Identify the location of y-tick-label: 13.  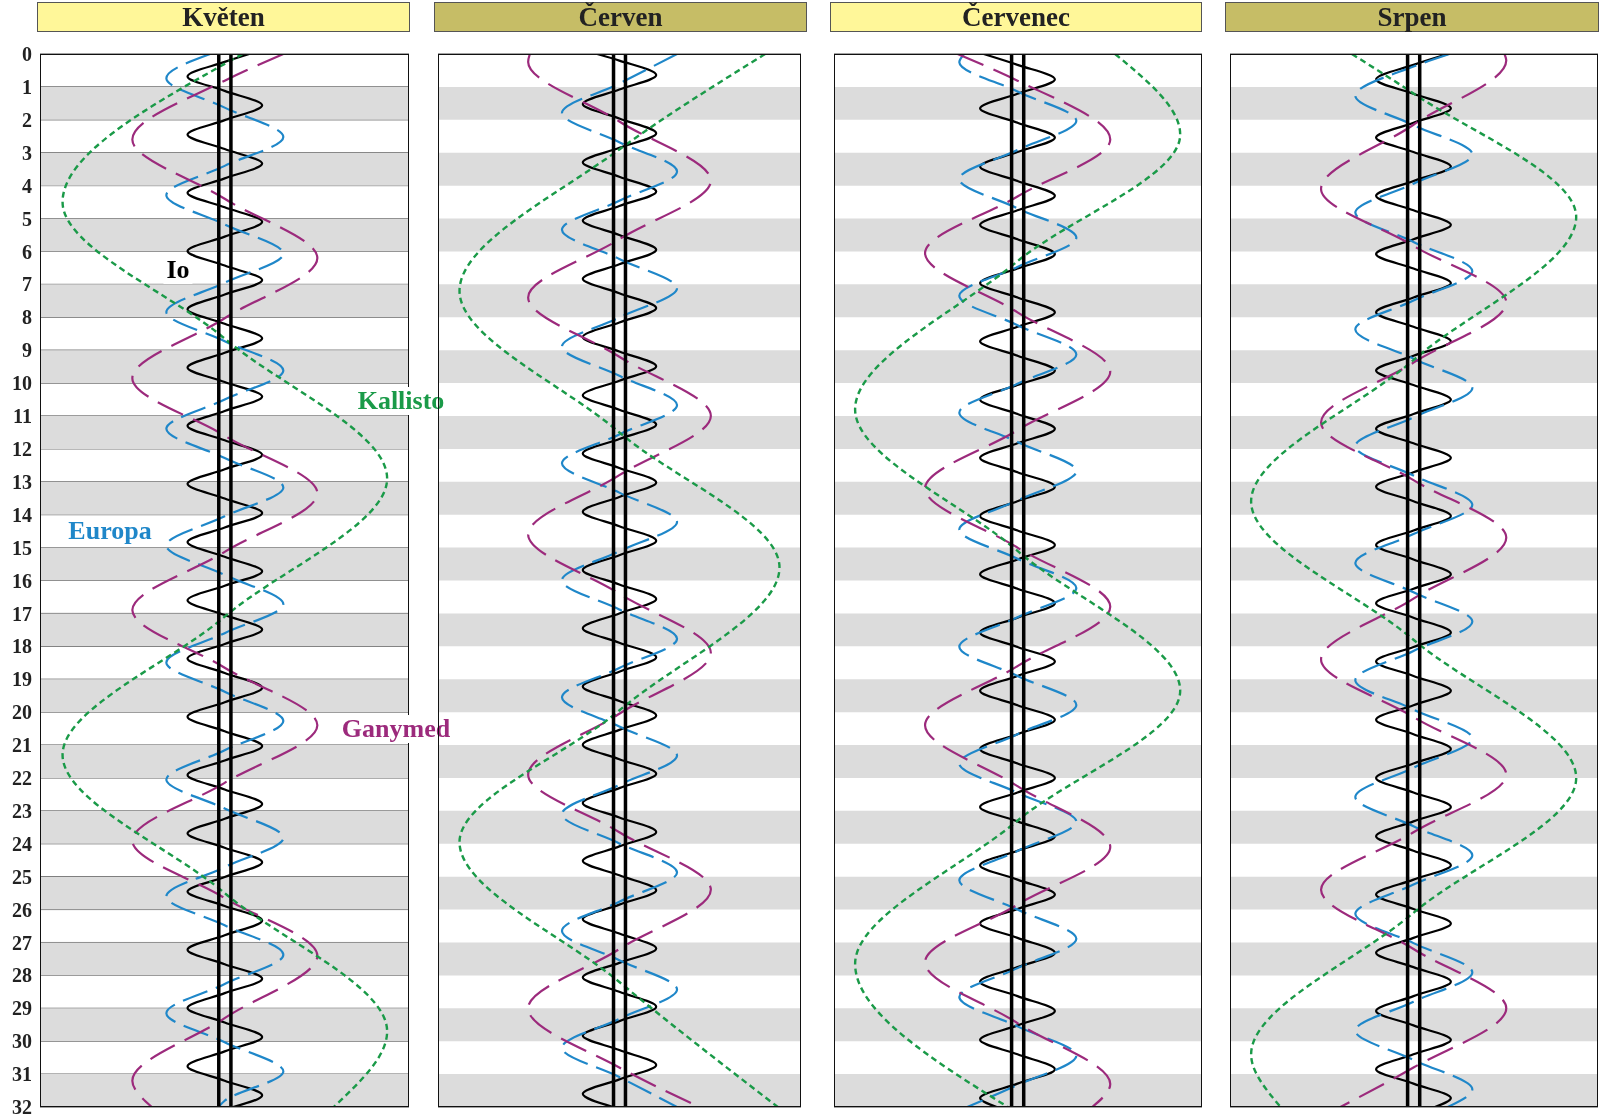
(22, 481).